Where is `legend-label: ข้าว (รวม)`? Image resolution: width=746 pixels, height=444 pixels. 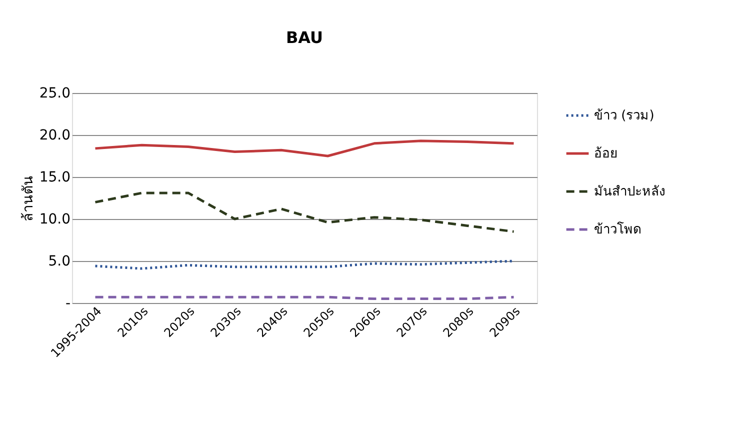 legend-label: ข้าว (รวม) is located at coordinates (624, 116).